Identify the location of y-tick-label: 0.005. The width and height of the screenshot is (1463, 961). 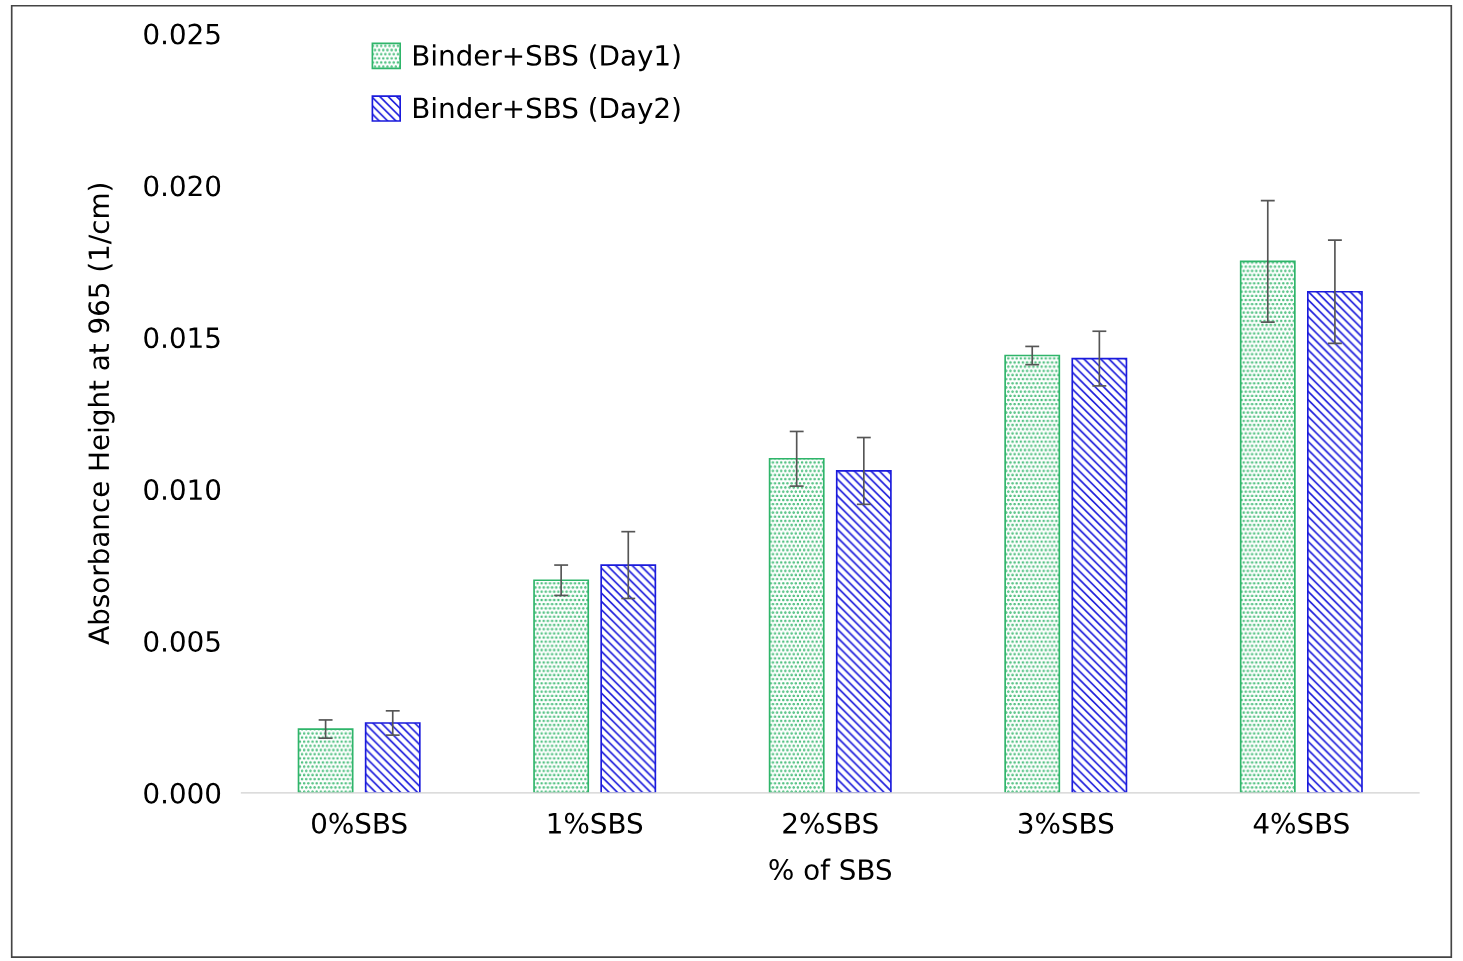
(182, 641).